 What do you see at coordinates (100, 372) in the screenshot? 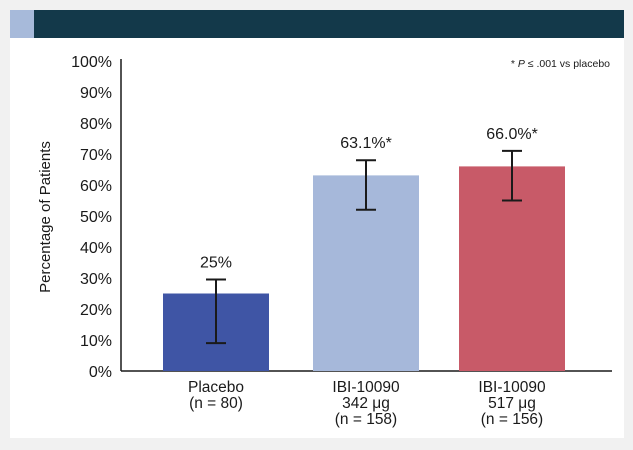
I see `y-tick-label: 0%` at bounding box center [100, 372].